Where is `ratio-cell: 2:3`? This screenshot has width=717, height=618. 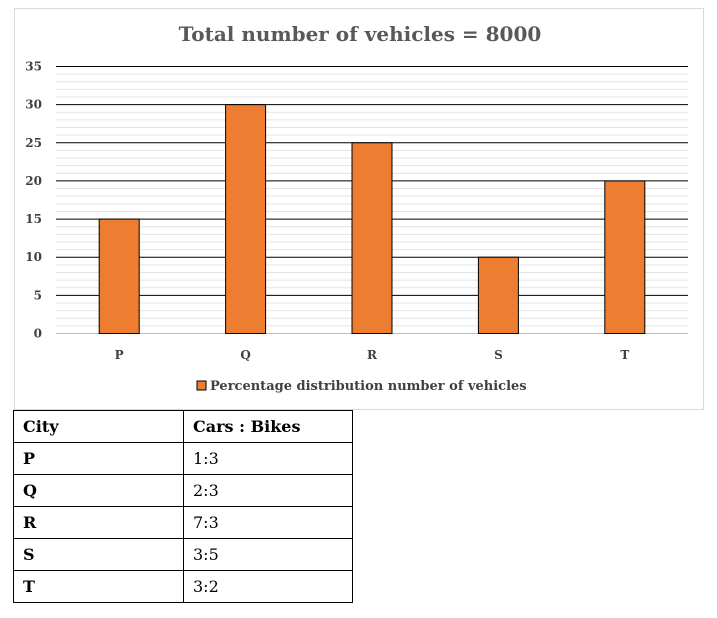
ratio-cell: 2:3 is located at coordinates (268, 490).